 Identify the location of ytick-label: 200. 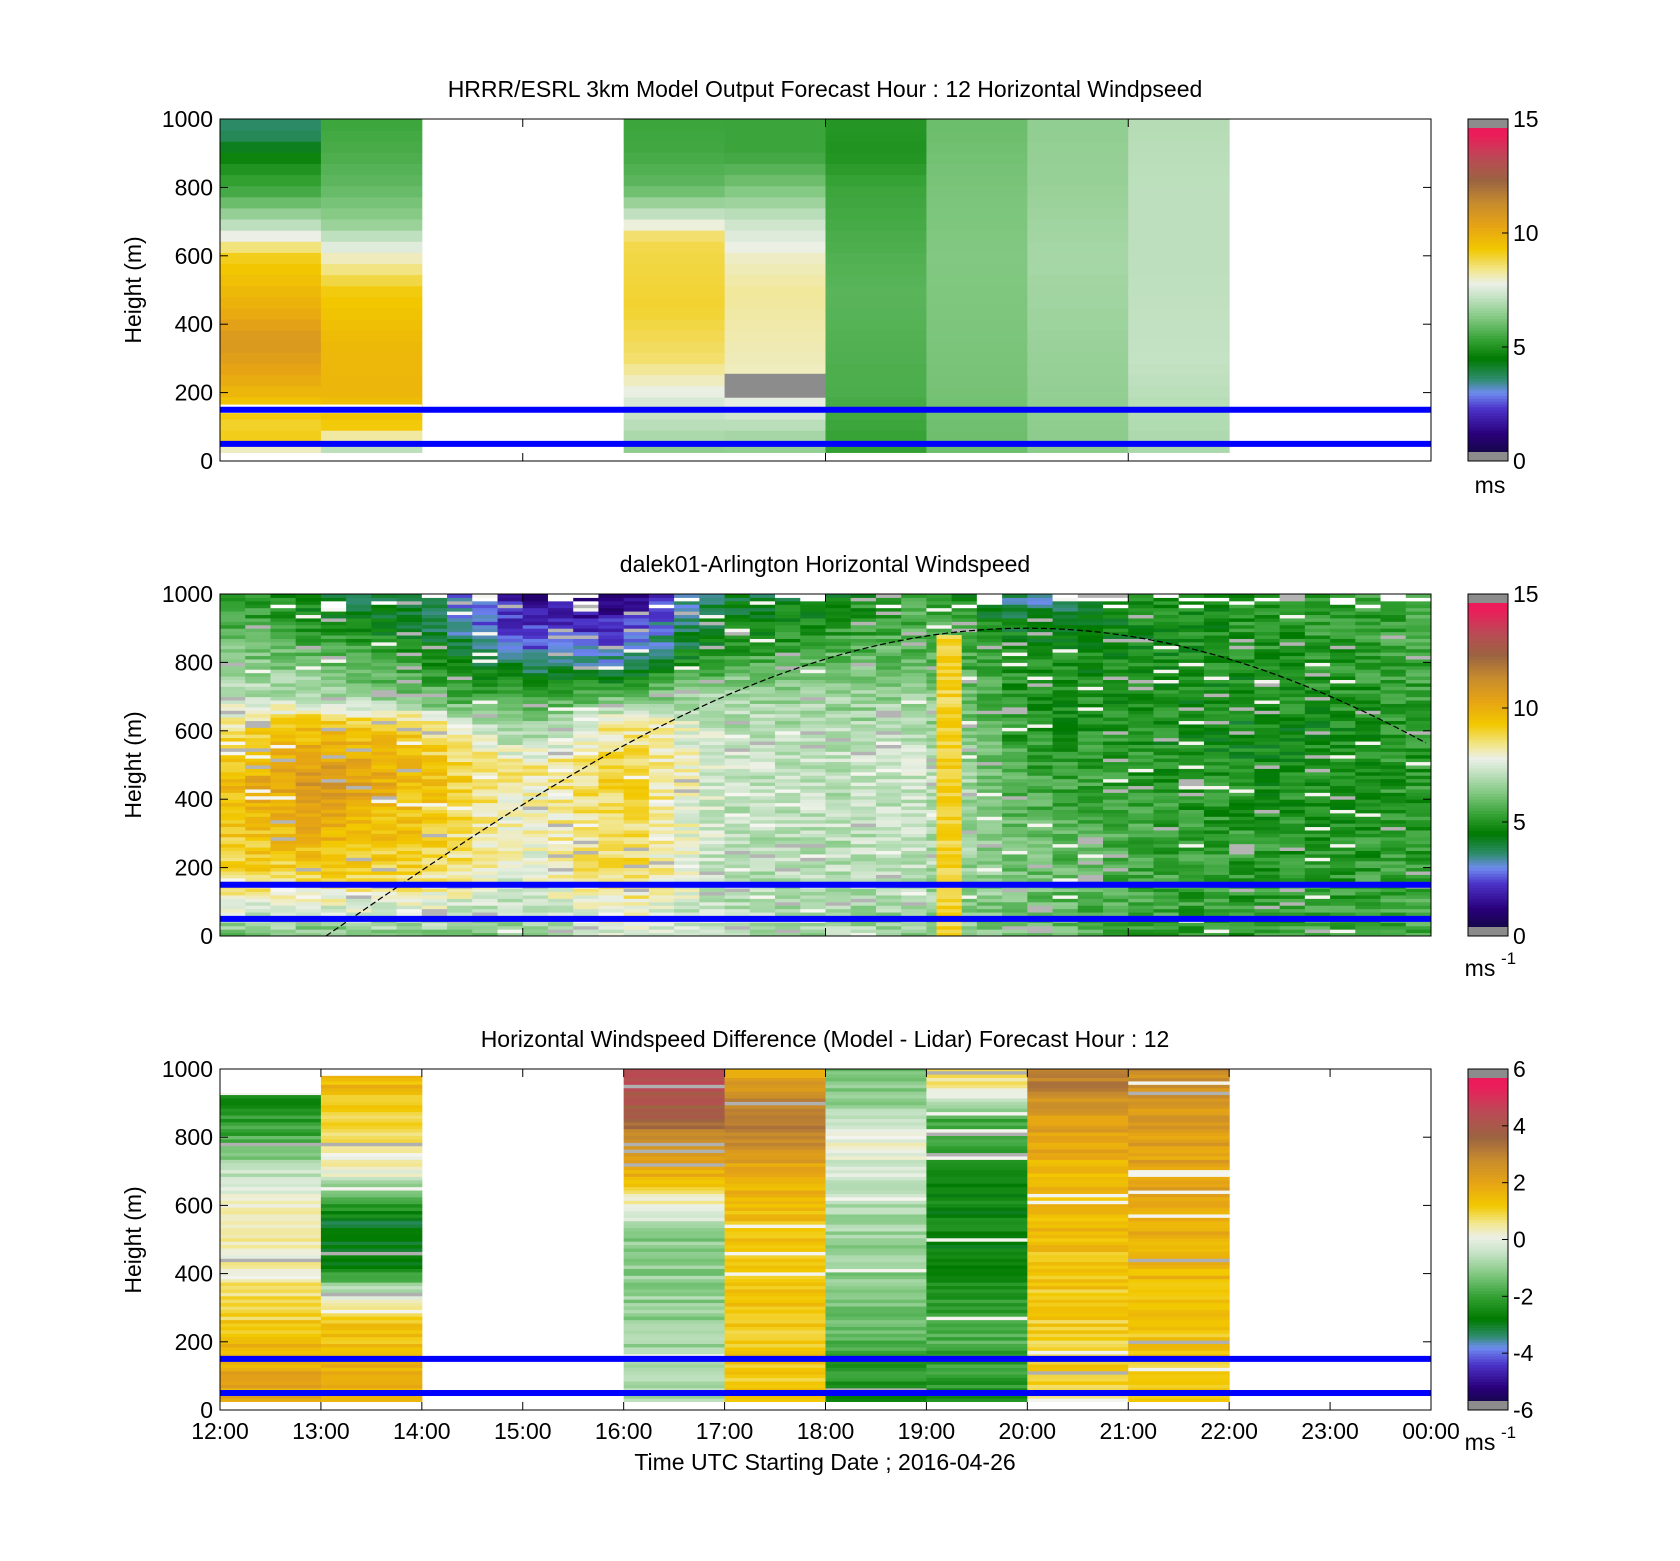
(194, 393).